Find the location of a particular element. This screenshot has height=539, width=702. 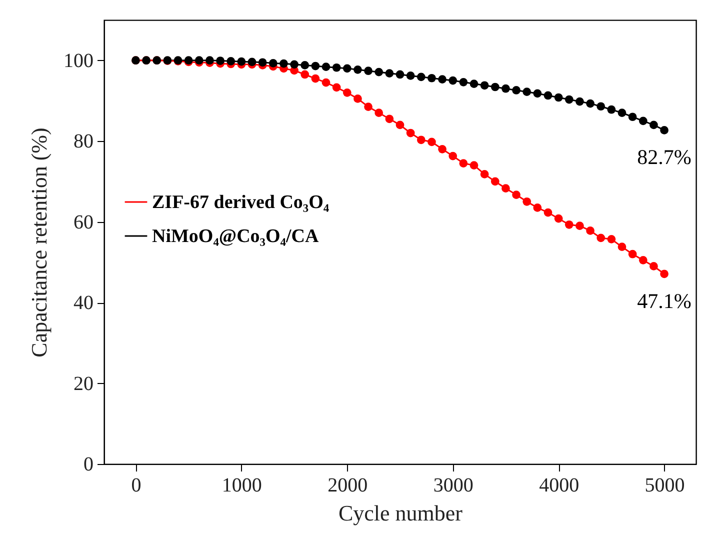

y-tick-label: 100 is located at coordinates (79, 61).